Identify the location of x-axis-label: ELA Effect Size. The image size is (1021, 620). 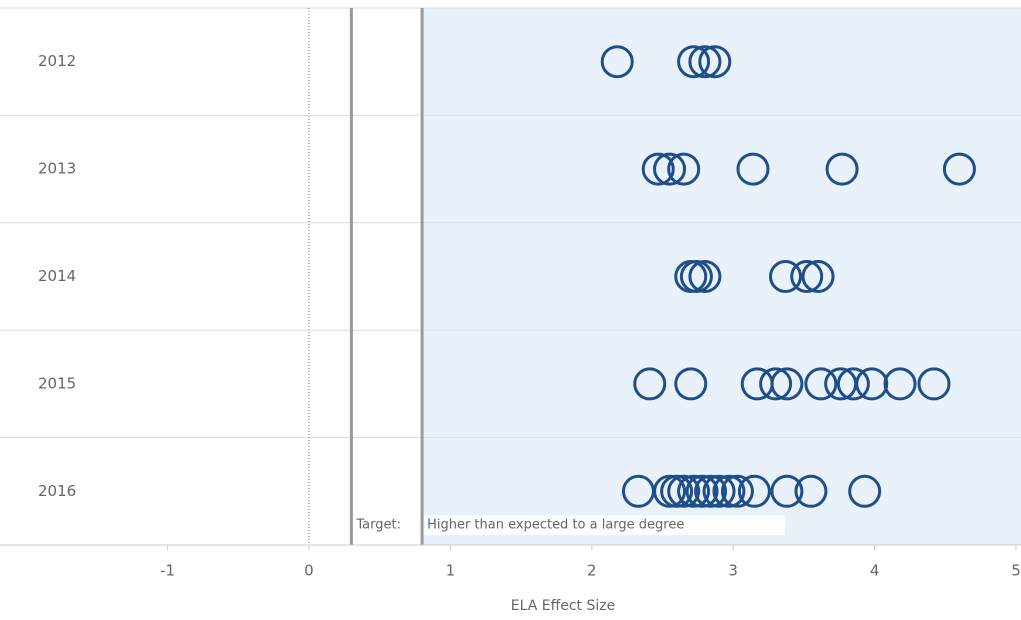
(563, 606).